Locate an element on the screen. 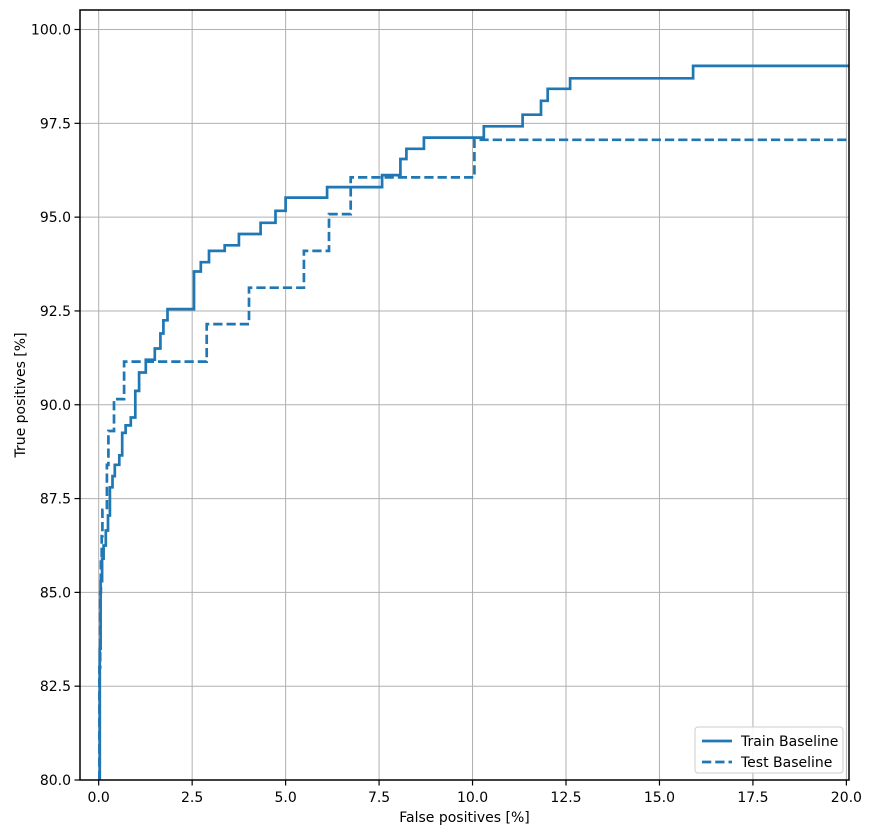  x-tick-label: 12.5 is located at coordinates (565, 798).